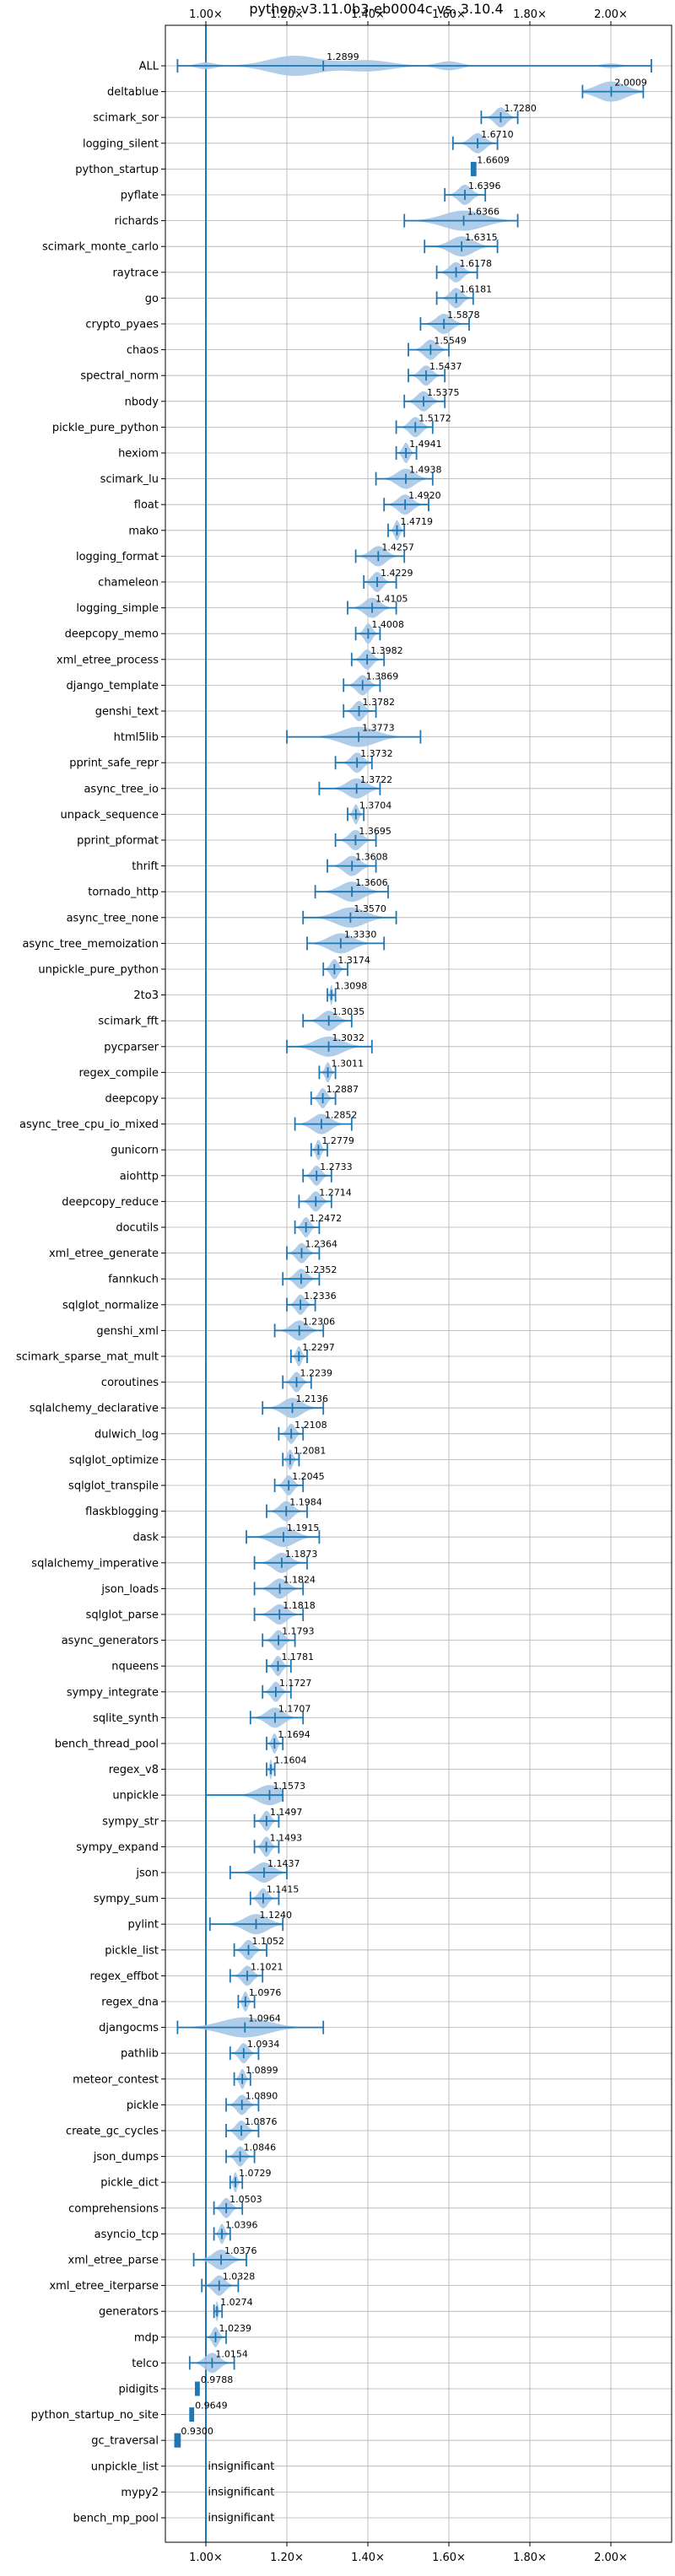  What do you see at coordinates (264, 2018) in the screenshot?
I see `value-label: 1.0964` at bounding box center [264, 2018].